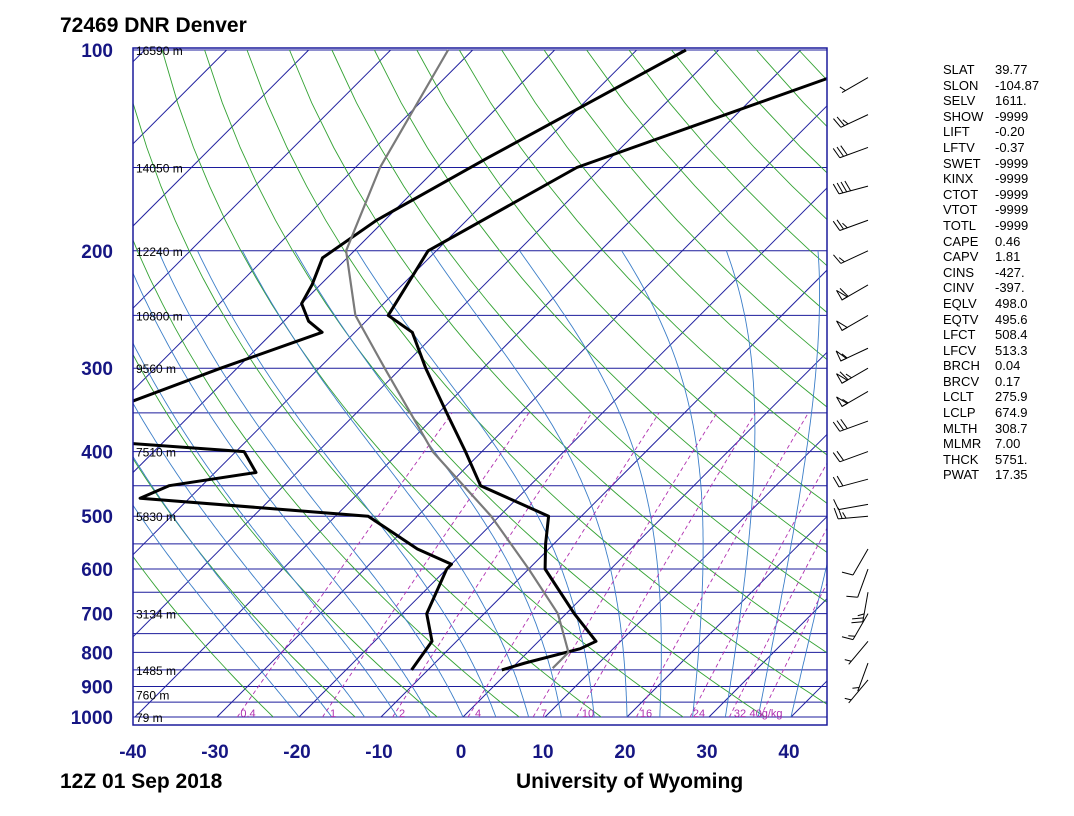 The image size is (1074, 816). I want to click on index-row: BRCV 0.17, so click(991, 382).